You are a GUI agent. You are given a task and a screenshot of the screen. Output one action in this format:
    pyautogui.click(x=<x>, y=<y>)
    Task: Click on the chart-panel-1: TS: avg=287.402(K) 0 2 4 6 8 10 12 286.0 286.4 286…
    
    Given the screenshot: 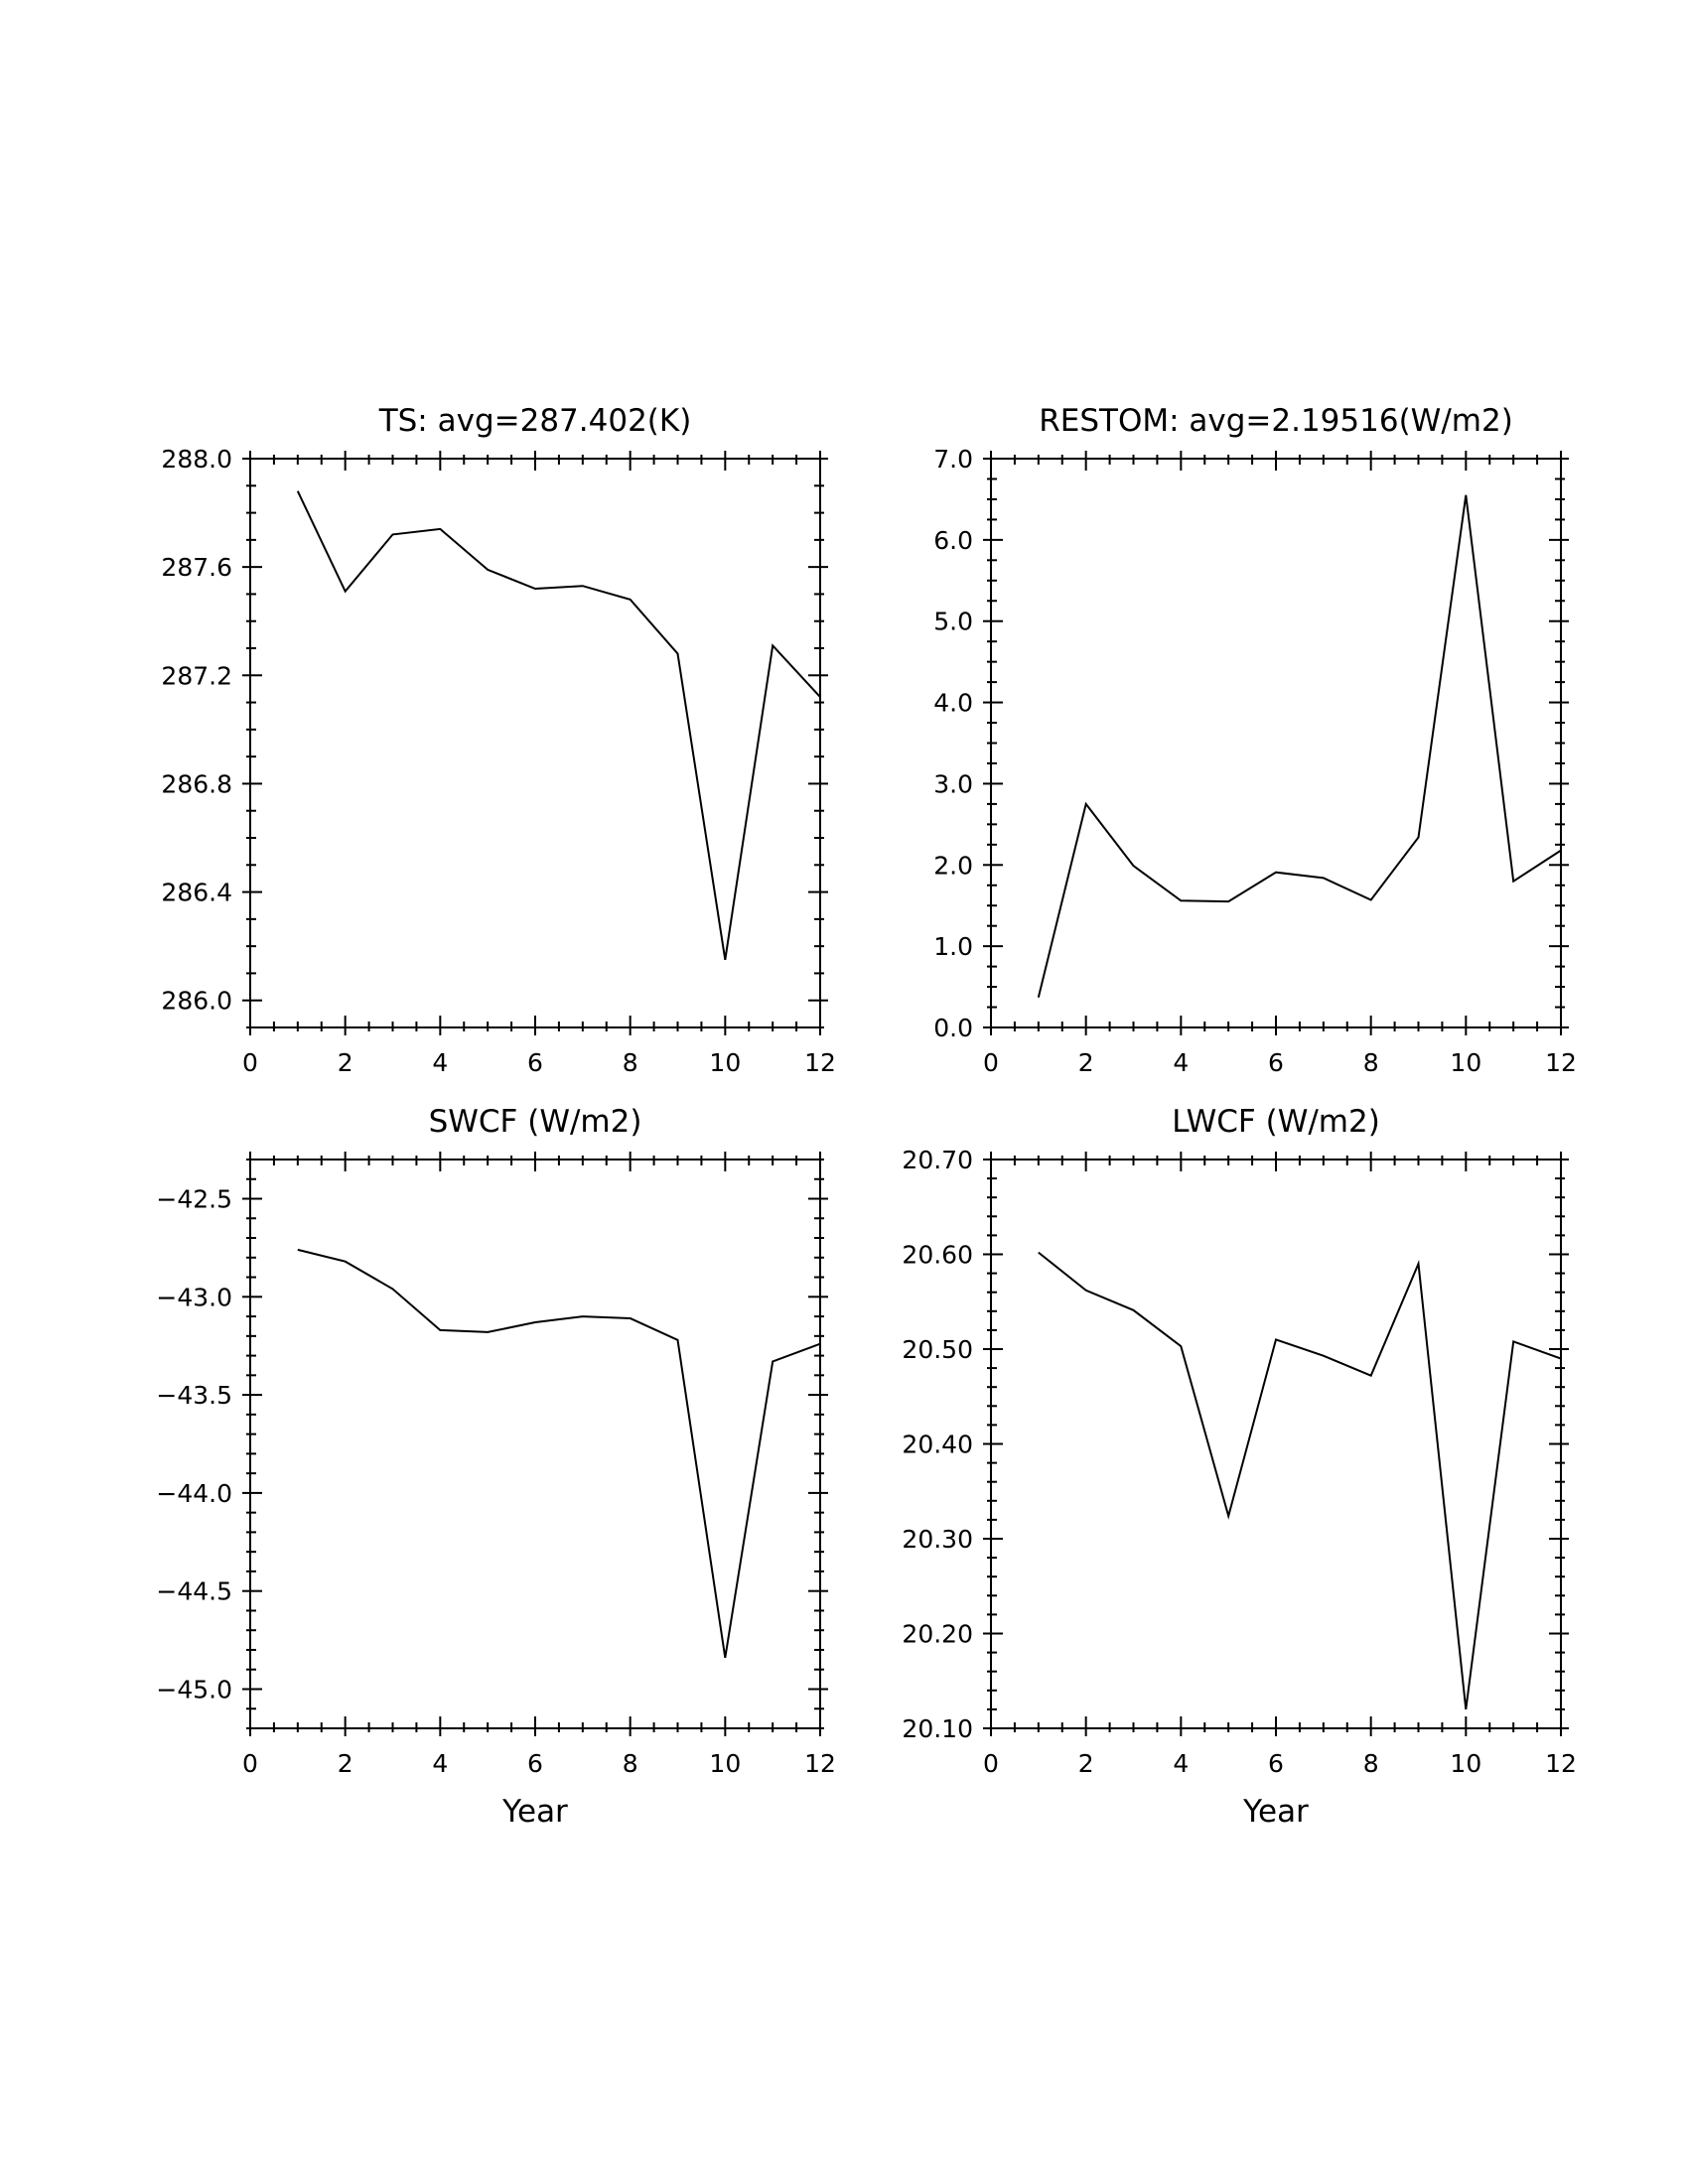 What is the action you would take?
    pyautogui.click(x=498, y=740)
    